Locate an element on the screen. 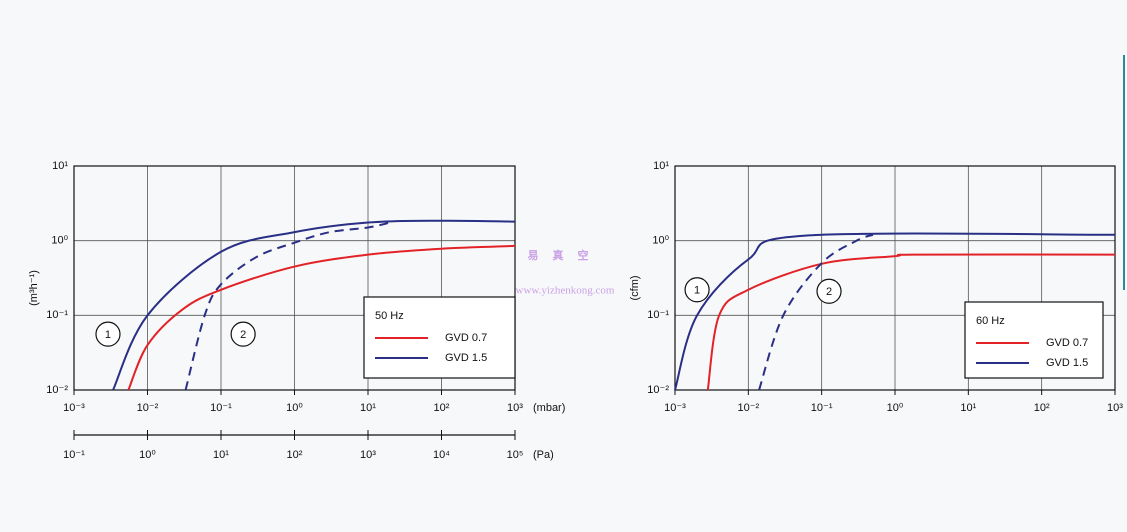  y-axis-label: (m³h⁻¹) is located at coordinates (34, 288).